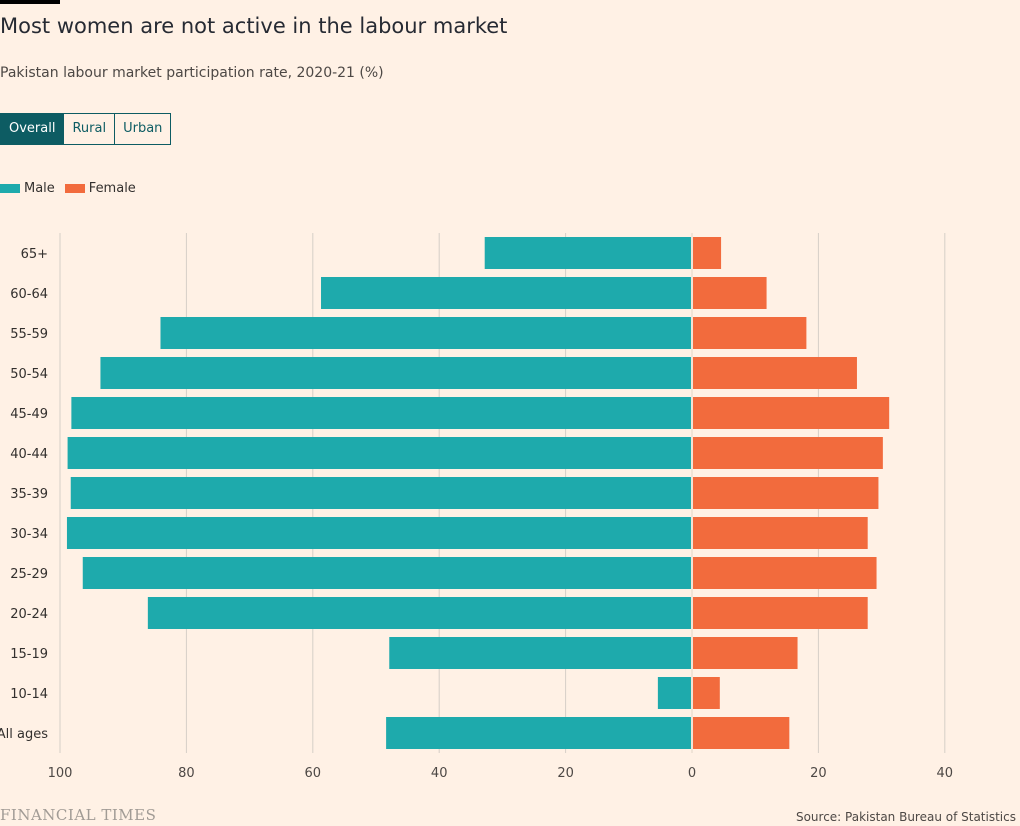  Describe the element at coordinates (186, 773) in the screenshot. I see `x-tick-label: 80` at that location.